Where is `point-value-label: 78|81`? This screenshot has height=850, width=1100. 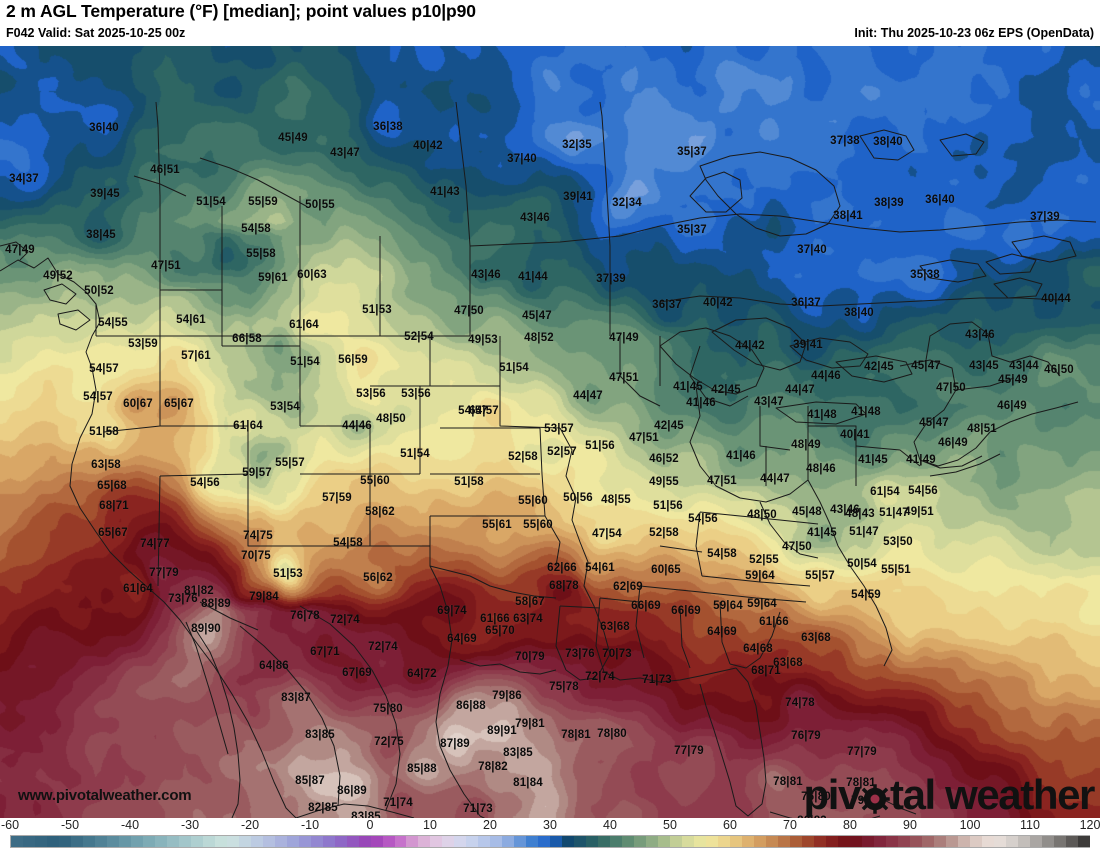
point-value-label: 78|81 is located at coordinates (576, 735).